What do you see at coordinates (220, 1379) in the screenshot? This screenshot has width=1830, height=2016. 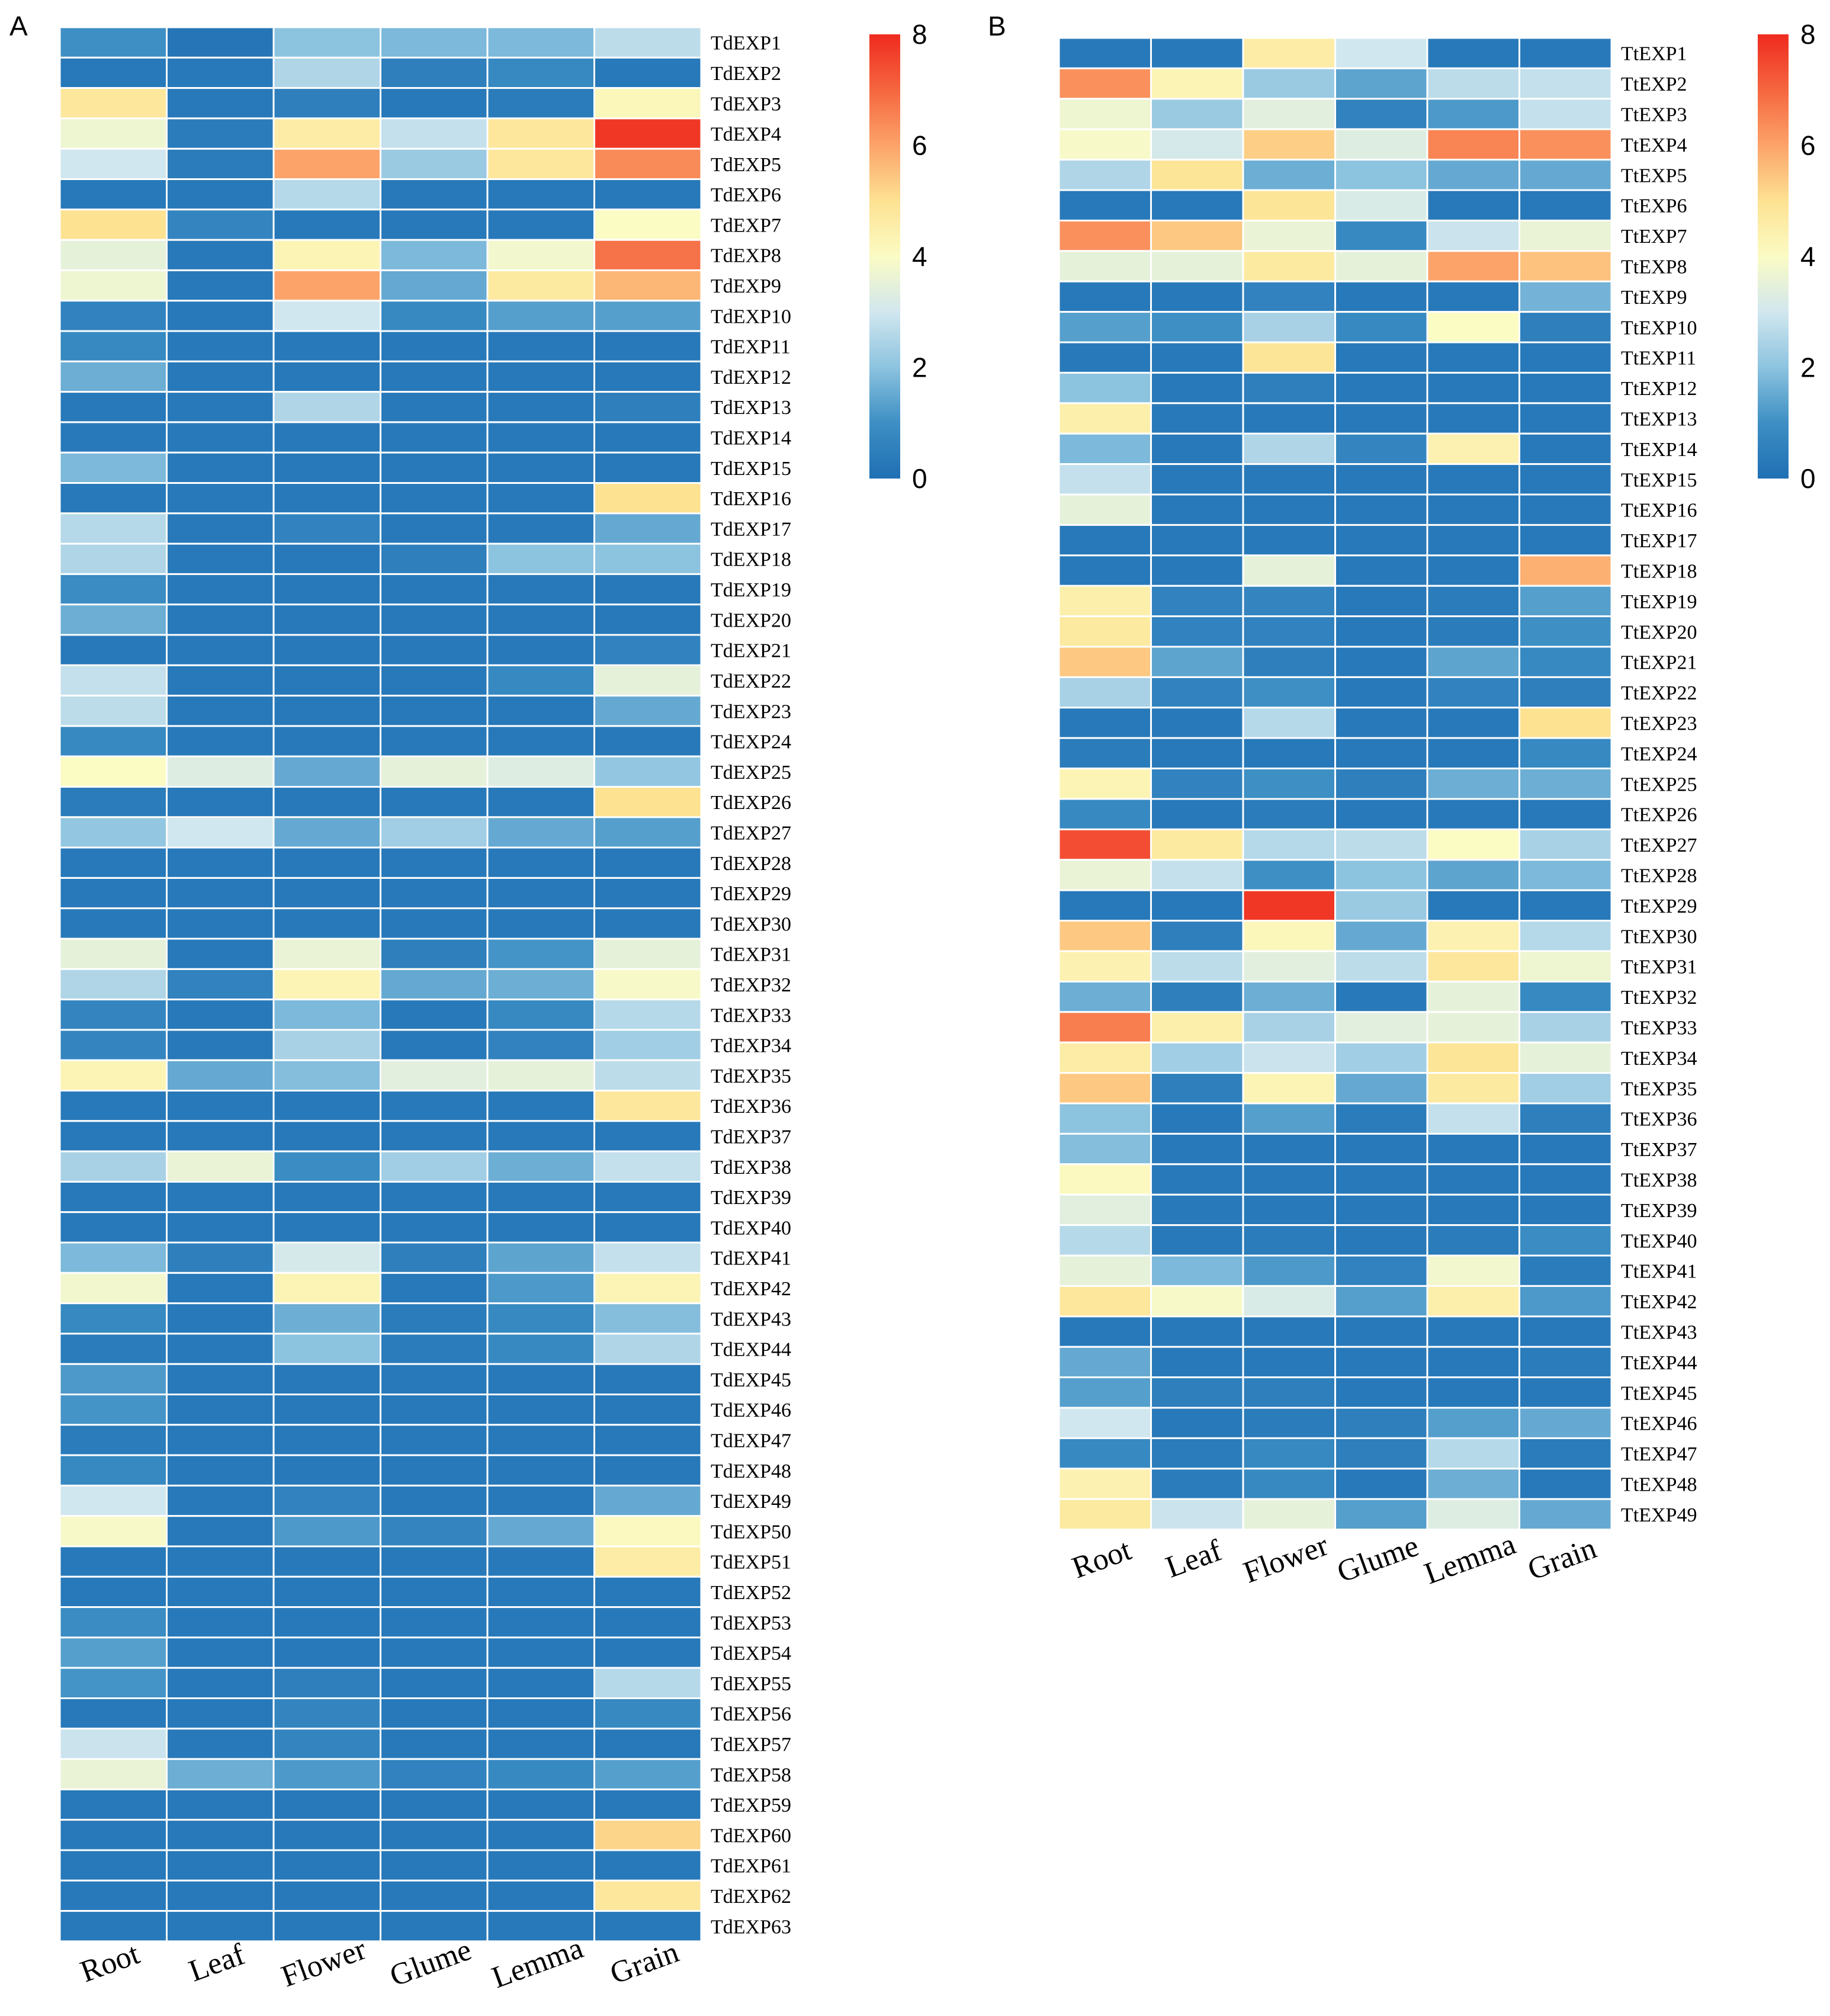 I see `heatmap-cell-tdexp45-leaf` at bounding box center [220, 1379].